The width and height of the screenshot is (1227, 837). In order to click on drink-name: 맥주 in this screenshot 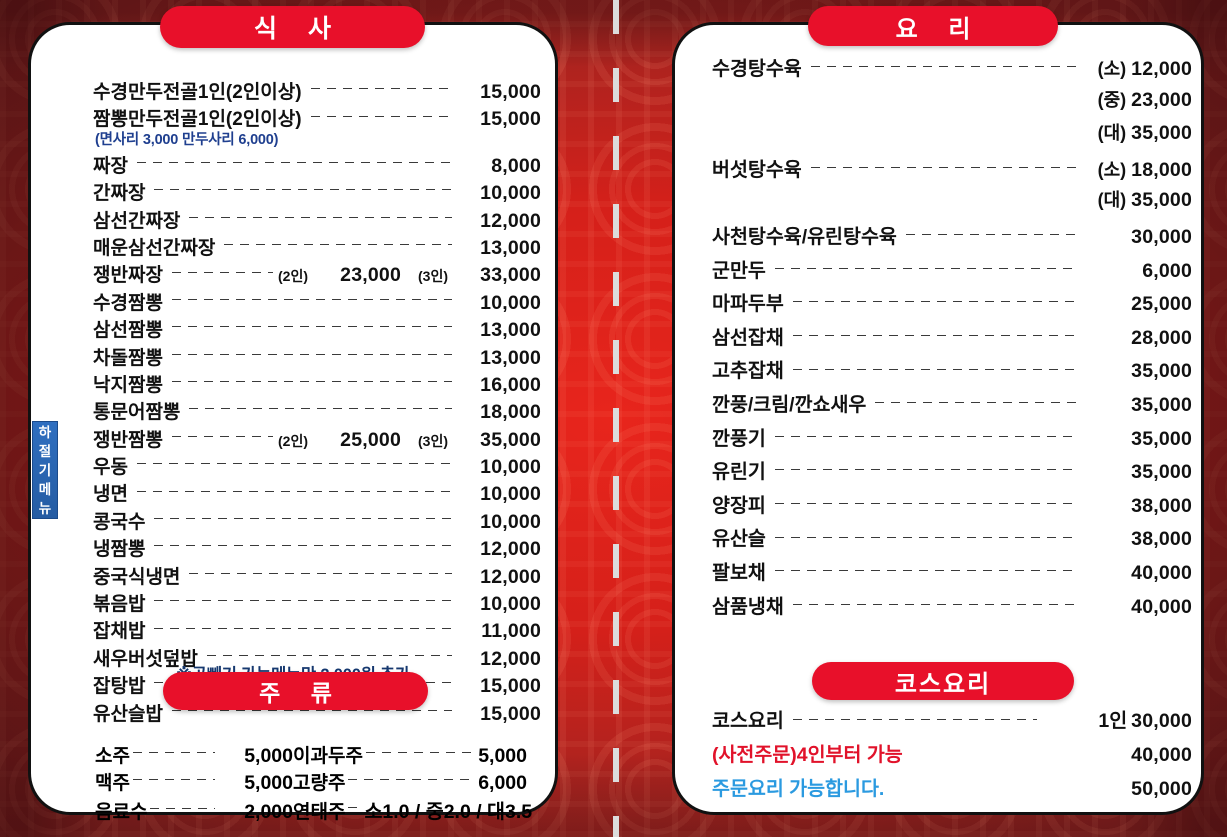, I will do `click(112, 783)`.